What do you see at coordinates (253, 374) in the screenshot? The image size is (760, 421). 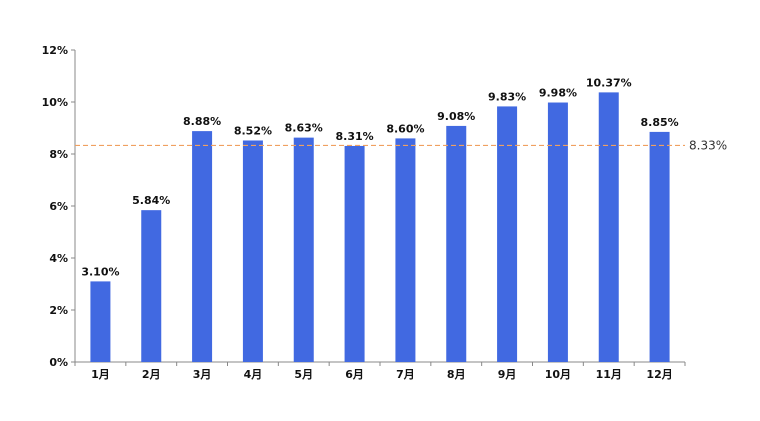 I see `x-tick-label: 4月` at bounding box center [253, 374].